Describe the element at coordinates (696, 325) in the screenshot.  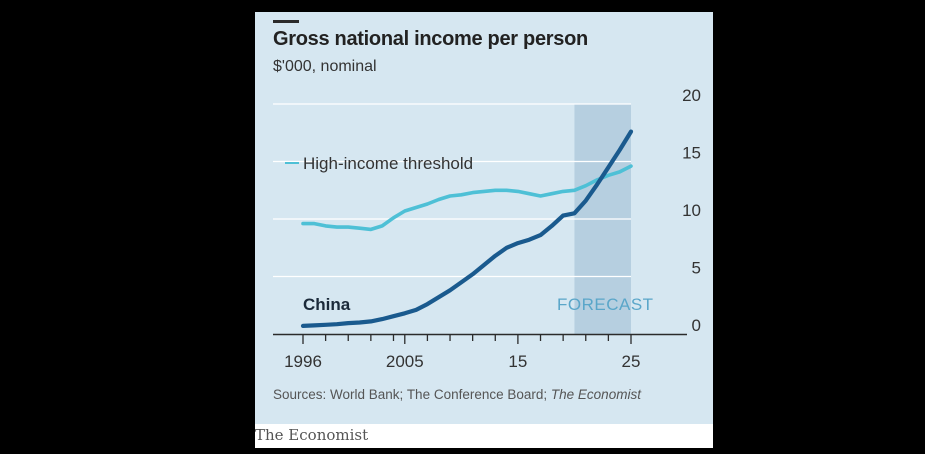
I see `y-tick-label-0: 0` at that location.